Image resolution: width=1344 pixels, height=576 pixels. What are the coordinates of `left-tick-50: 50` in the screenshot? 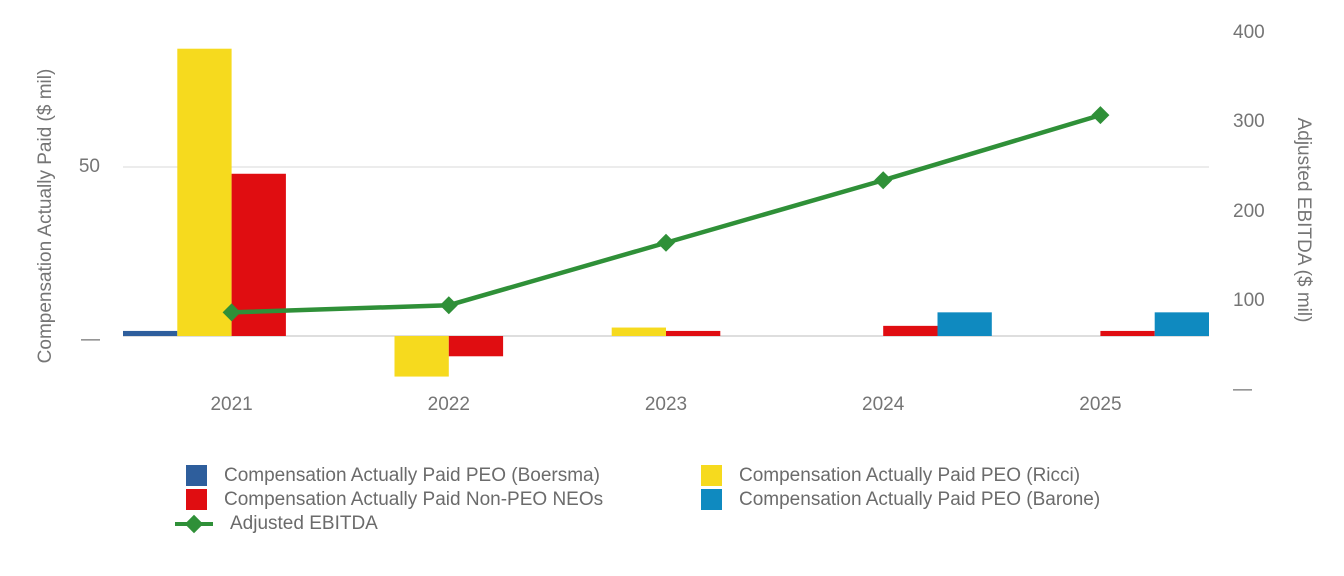 It's located at (89, 166).